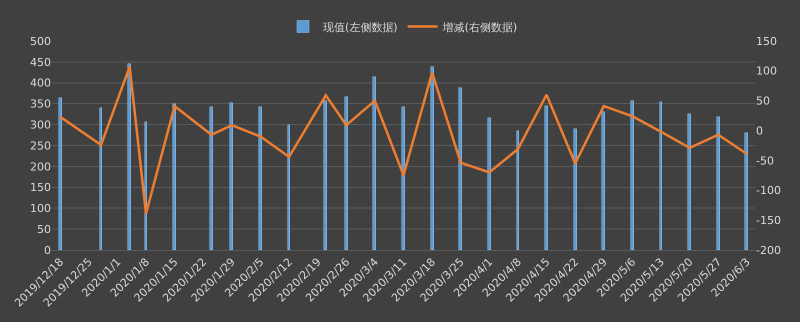 Image resolution: width=800 pixels, height=322 pixels. Describe the element at coordinates (768, 191) in the screenshot. I see `y2-tick-label: -100` at that location.